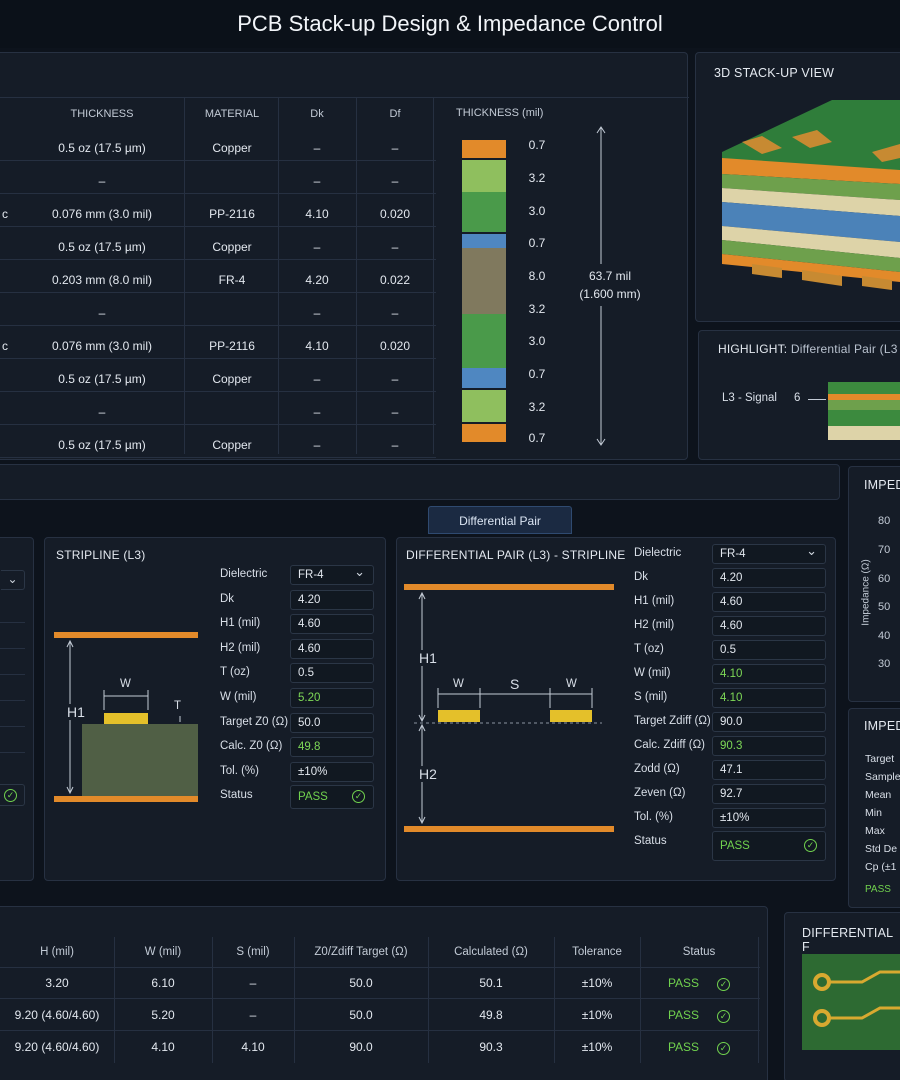 The height and width of the screenshot is (1080, 900). I want to click on impedance-stat-label: Std De, so click(881, 849).